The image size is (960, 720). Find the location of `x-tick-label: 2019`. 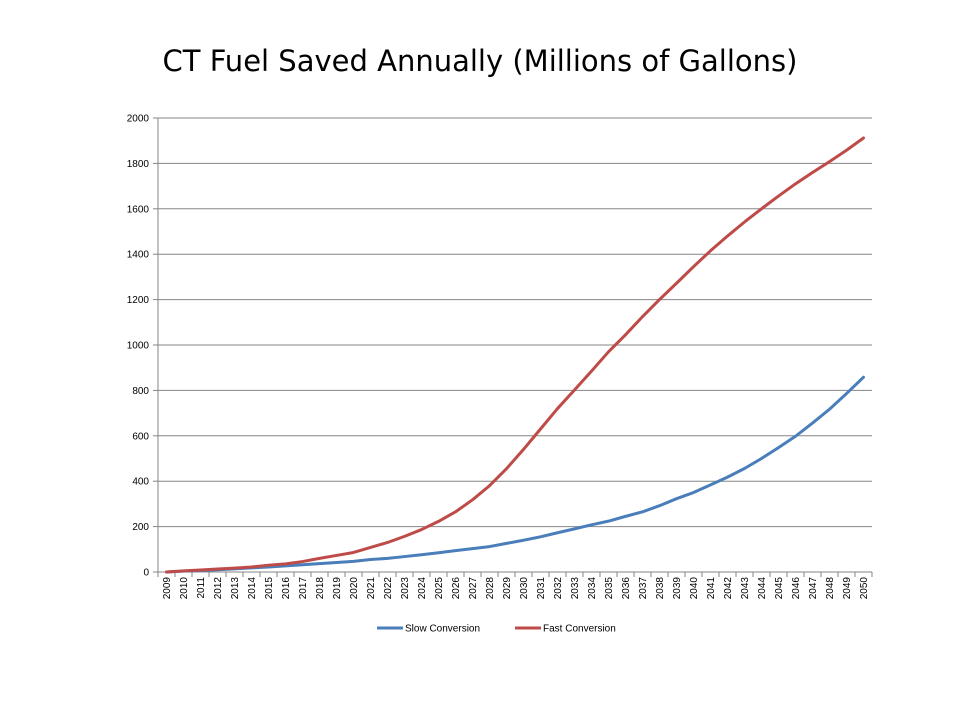

x-tick-label: 2019 is located at coordinates (337, 588).